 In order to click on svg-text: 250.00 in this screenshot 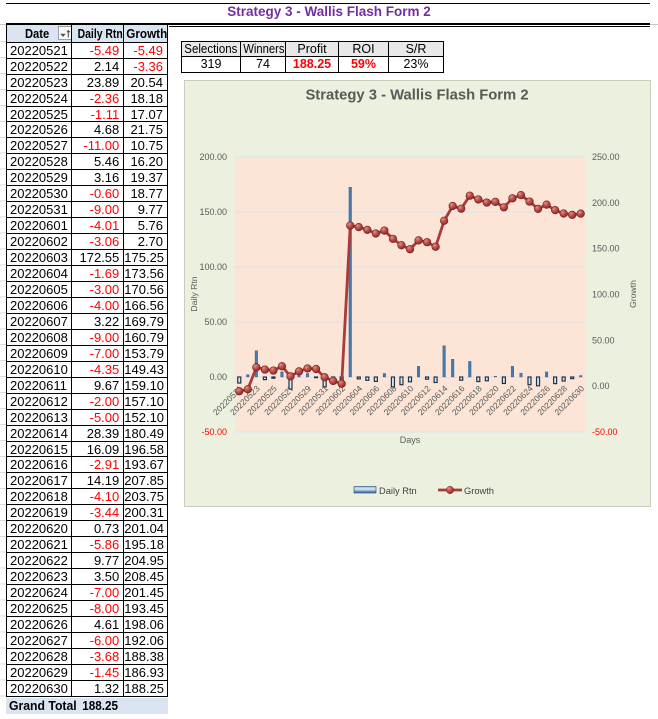, I will do `click(606, 157)`.